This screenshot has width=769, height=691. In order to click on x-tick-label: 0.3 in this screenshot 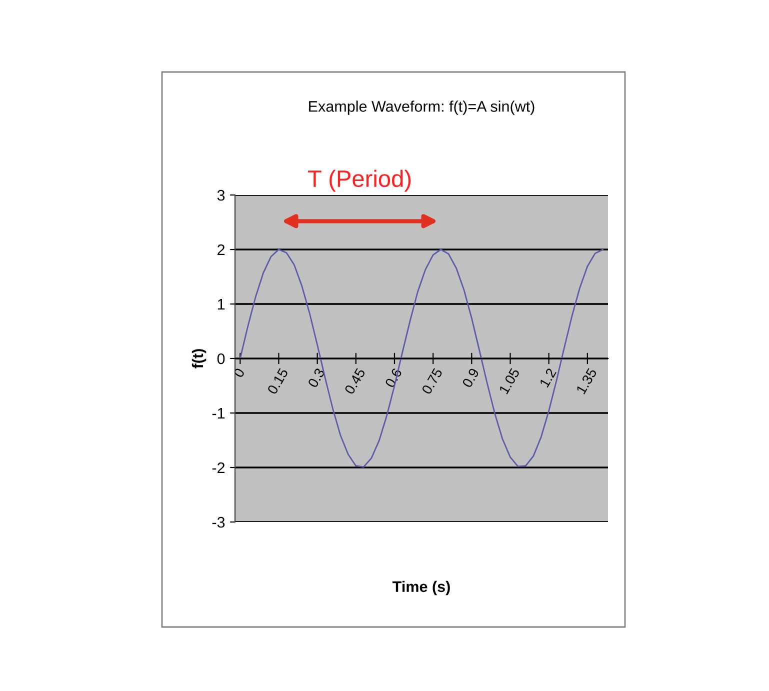, I will do `click(316, 378)`.